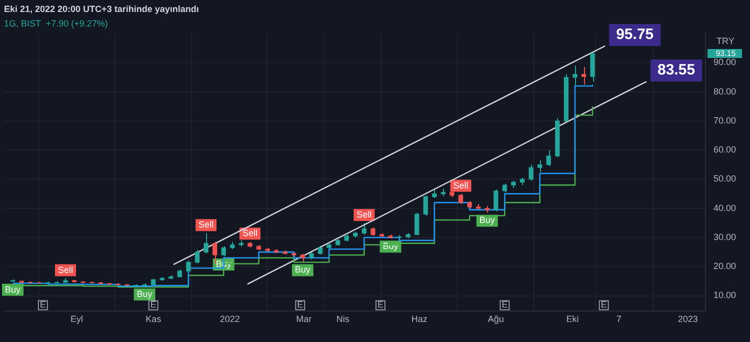 The image size is (750, 342). I want to click on x-tick-label: Eyl, so click(77, 319).